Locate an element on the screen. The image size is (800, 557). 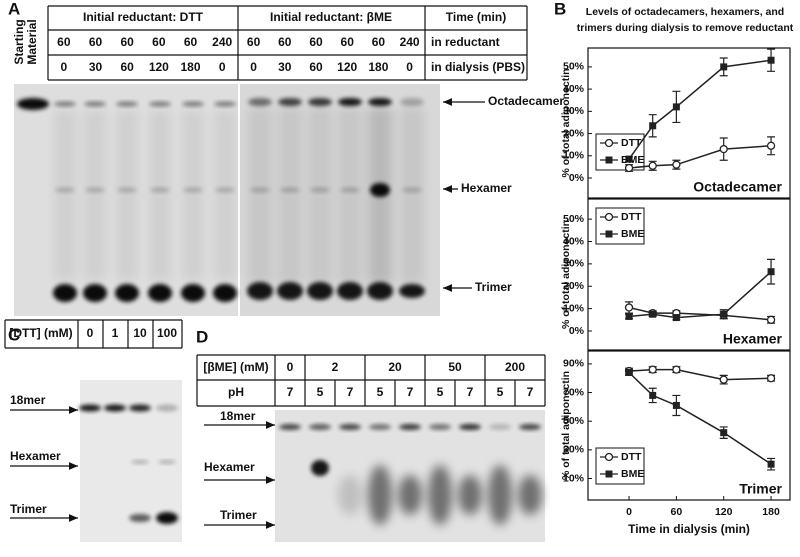
panel-letter: D is located at coordinates (202, 336).